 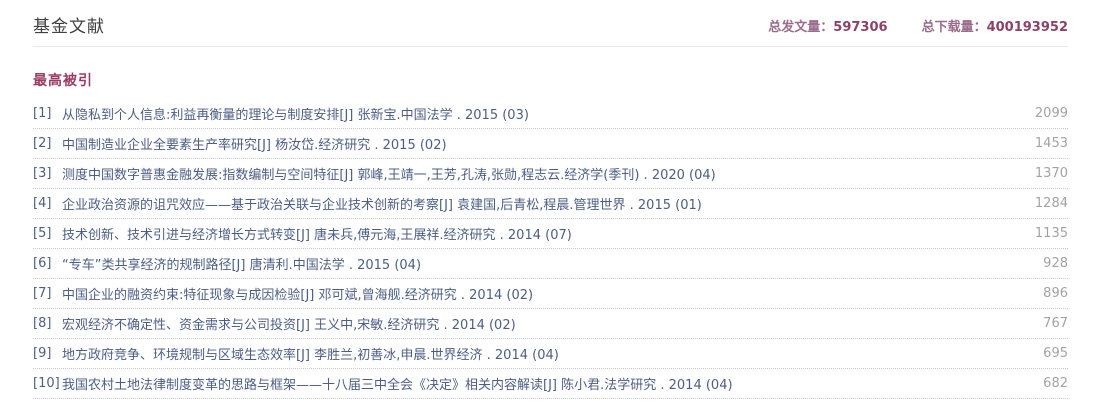 I want to click on citation-count: 1284, so click(x=1051, y=203).